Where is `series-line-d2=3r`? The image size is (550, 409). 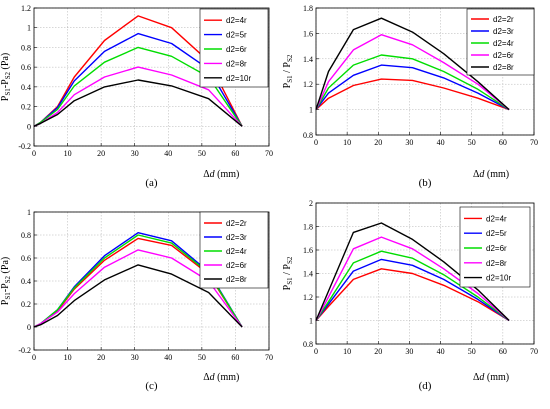 series-line-d2=3r is located at coordinates (412, 87).